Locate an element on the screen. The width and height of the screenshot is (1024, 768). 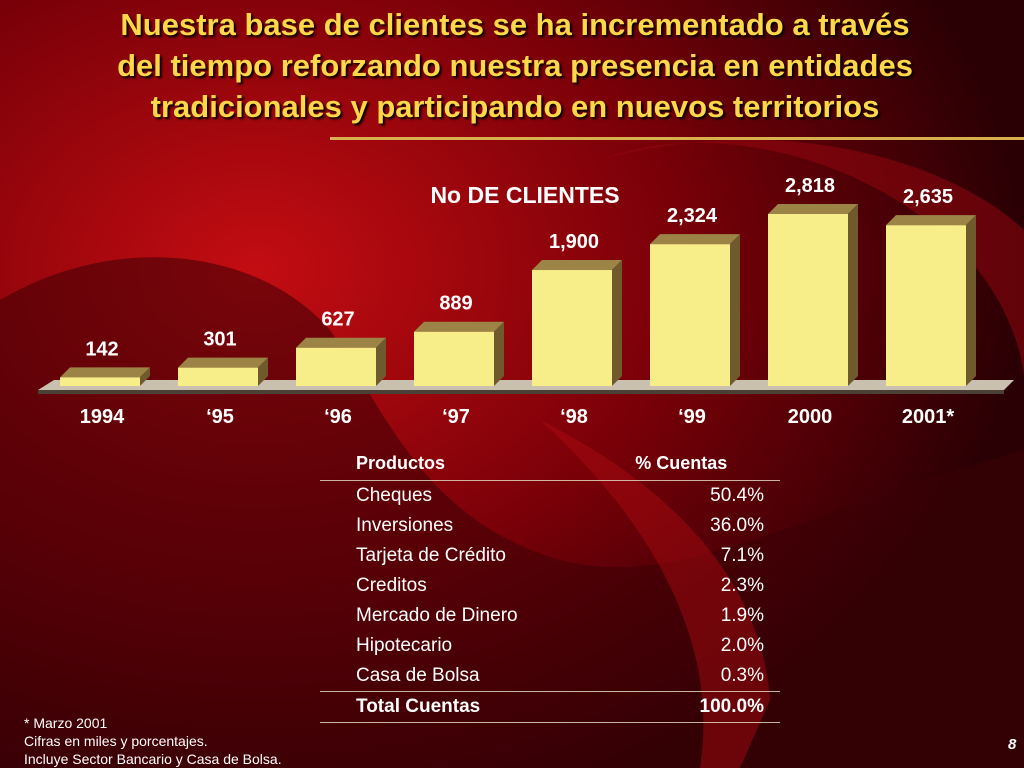
value-label: 301 is located at coordinates (219, 340).